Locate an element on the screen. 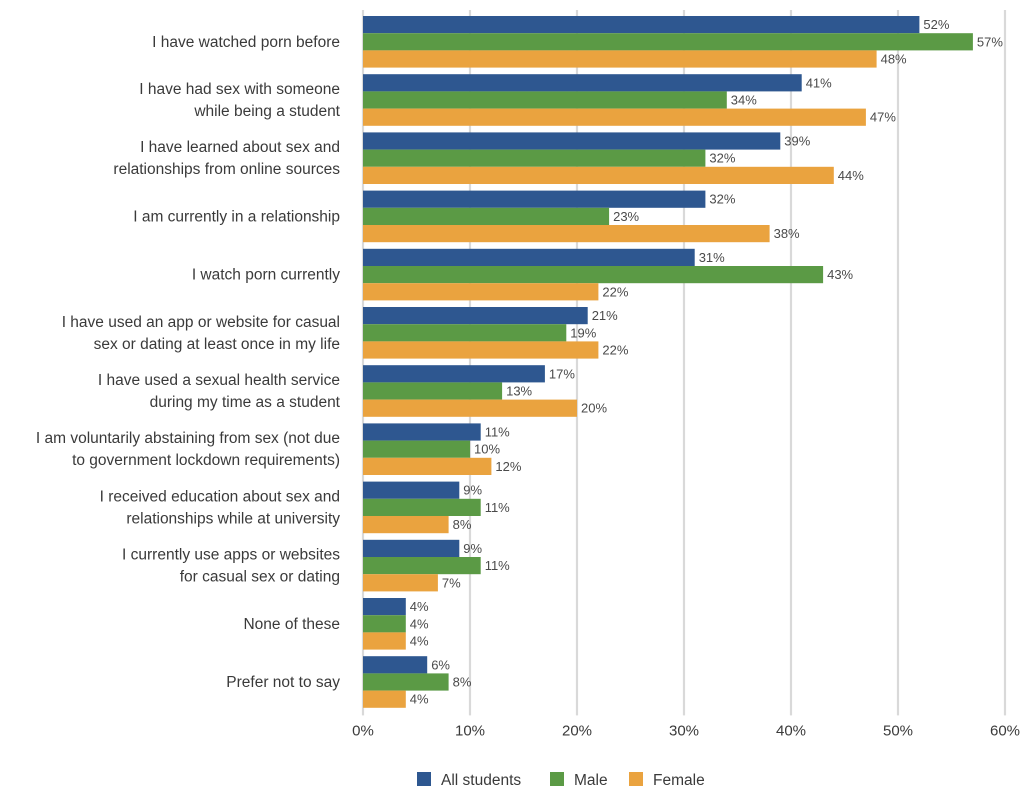 Image resolution: width=1027 pixels, height=795 pixels. x-tick-label: 20% is located at coordinates (577, 730).